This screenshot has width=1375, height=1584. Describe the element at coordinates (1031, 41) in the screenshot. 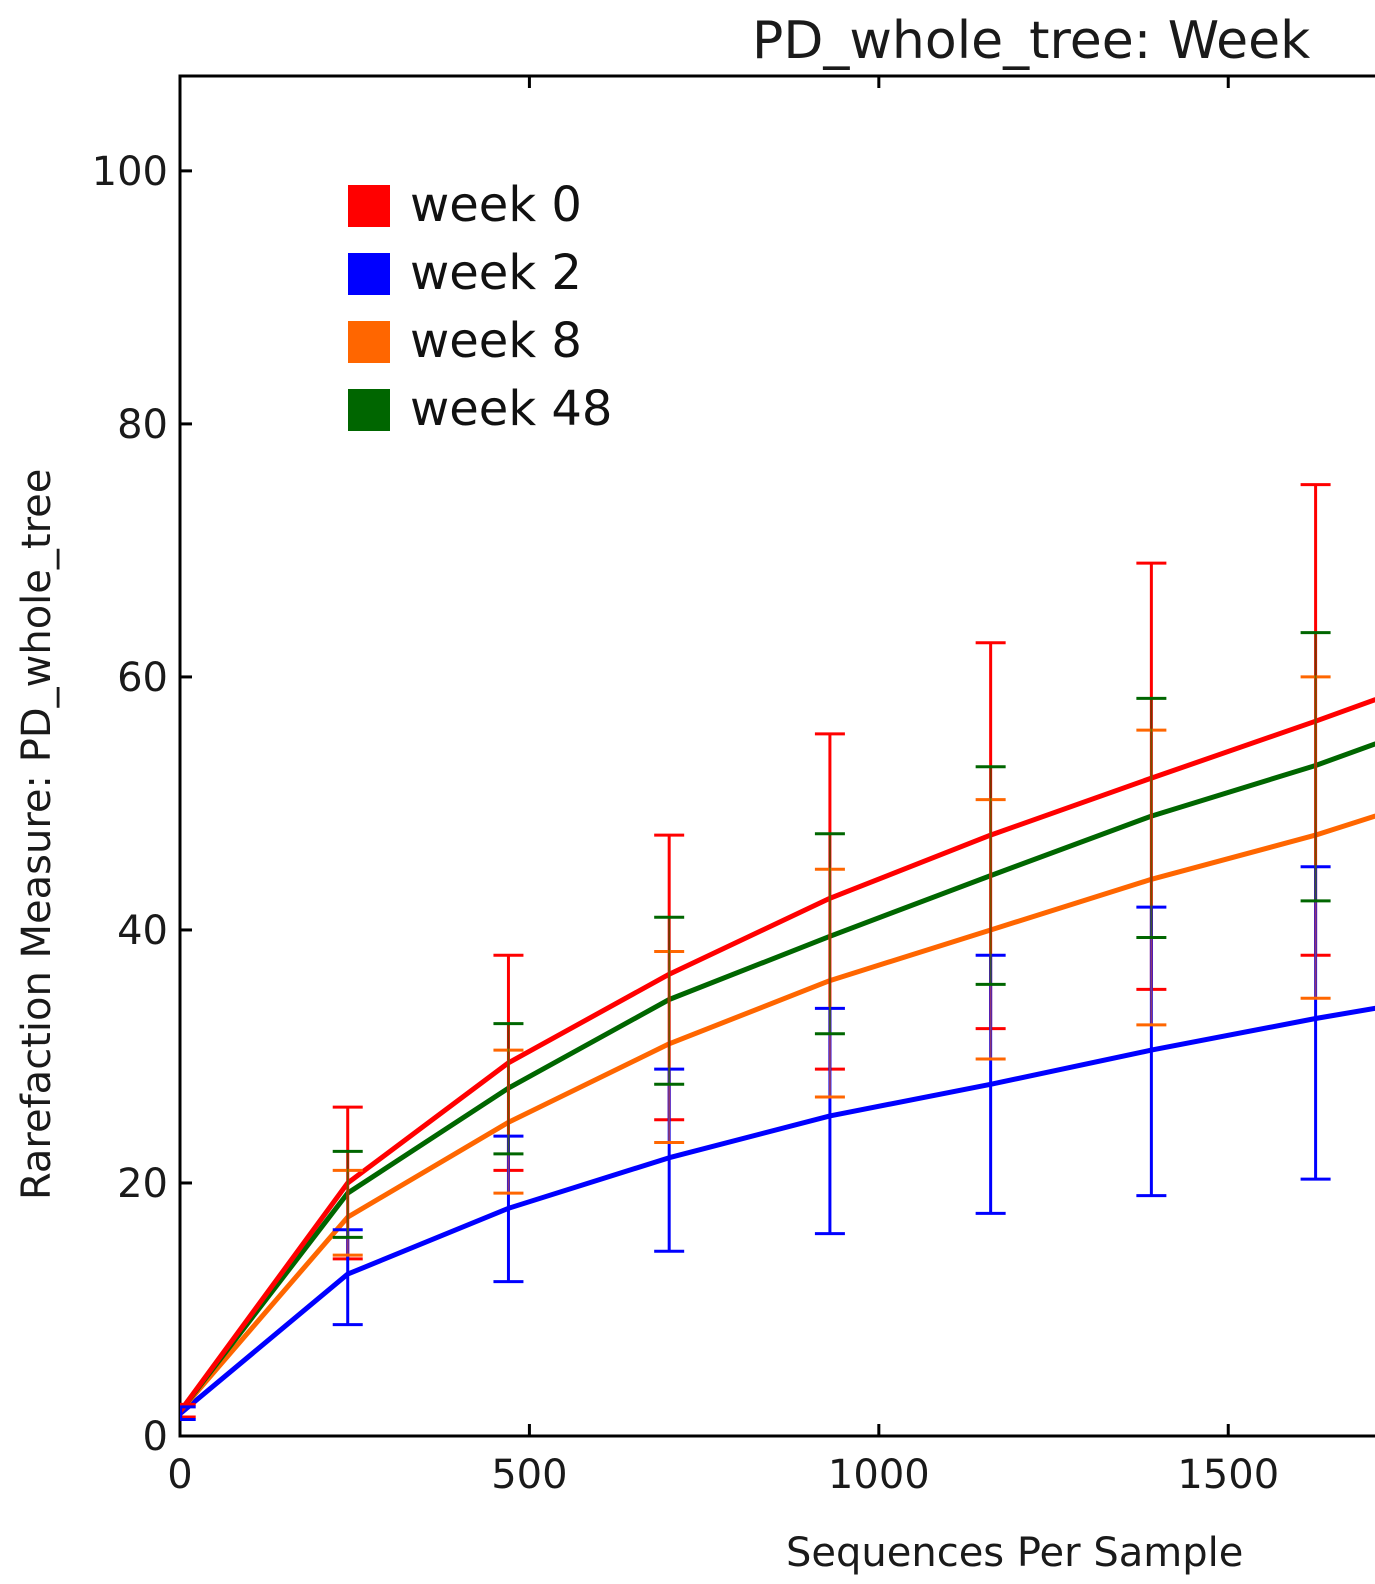

I see `chart-title: PD_whole_tree: Week` at that location.